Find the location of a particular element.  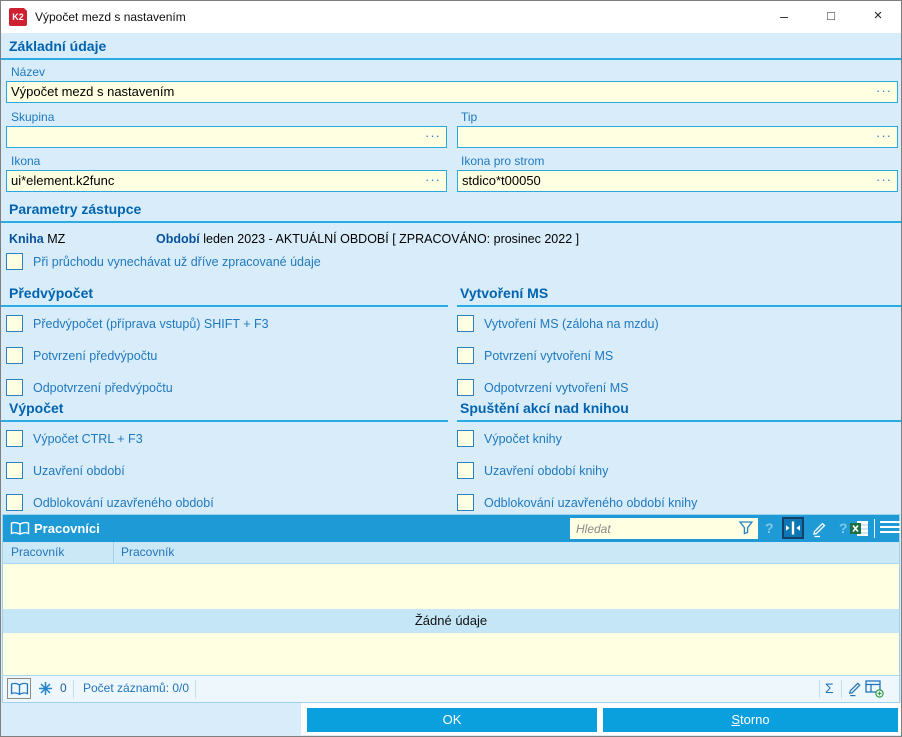

ikona-strom-field: stdico*t00050 ··· is located at coordinates (677, 181).